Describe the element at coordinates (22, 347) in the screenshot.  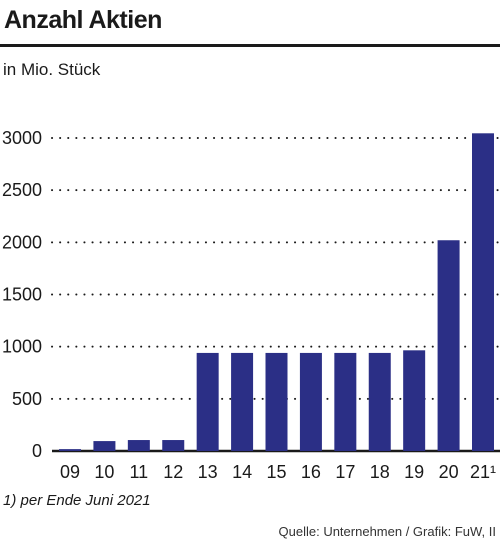
I see `y-tick-label: 1000` at that location.